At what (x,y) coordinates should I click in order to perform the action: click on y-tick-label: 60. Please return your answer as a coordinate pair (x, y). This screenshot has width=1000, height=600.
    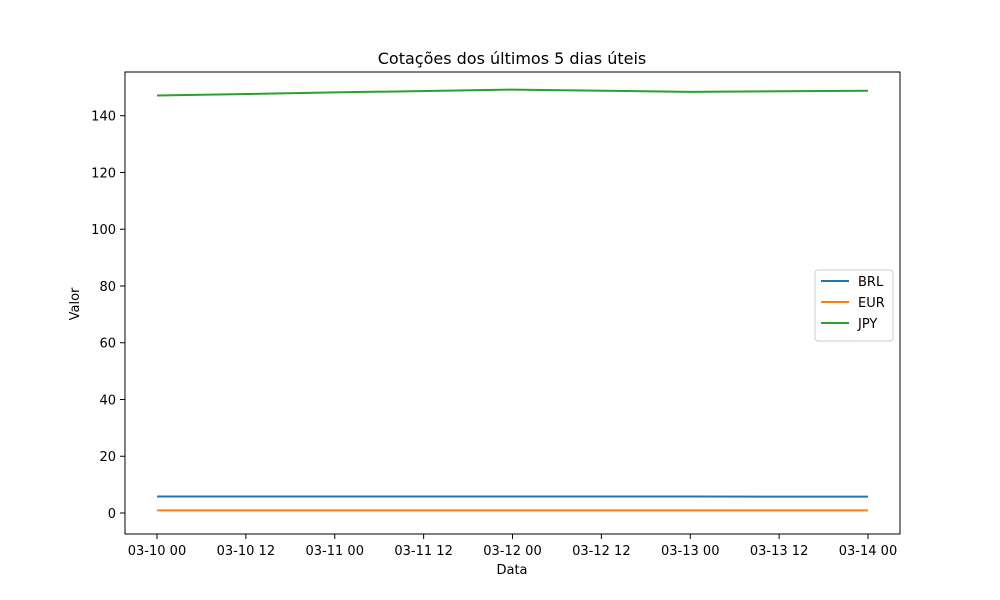
    Looking at the image, I should click on (107, 344).